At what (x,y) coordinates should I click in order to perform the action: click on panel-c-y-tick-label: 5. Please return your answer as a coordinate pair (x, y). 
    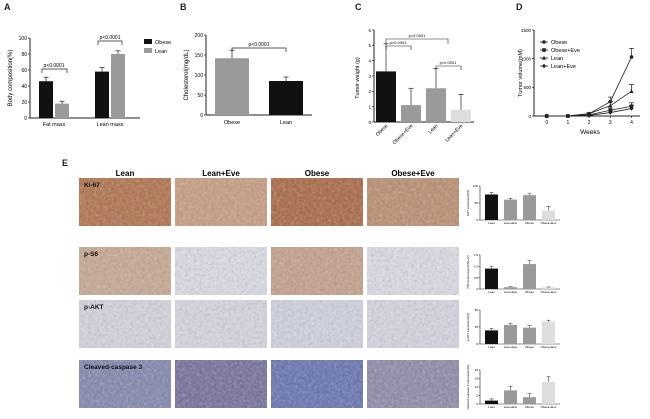
    Looking at the image, I should click on (369, 45).